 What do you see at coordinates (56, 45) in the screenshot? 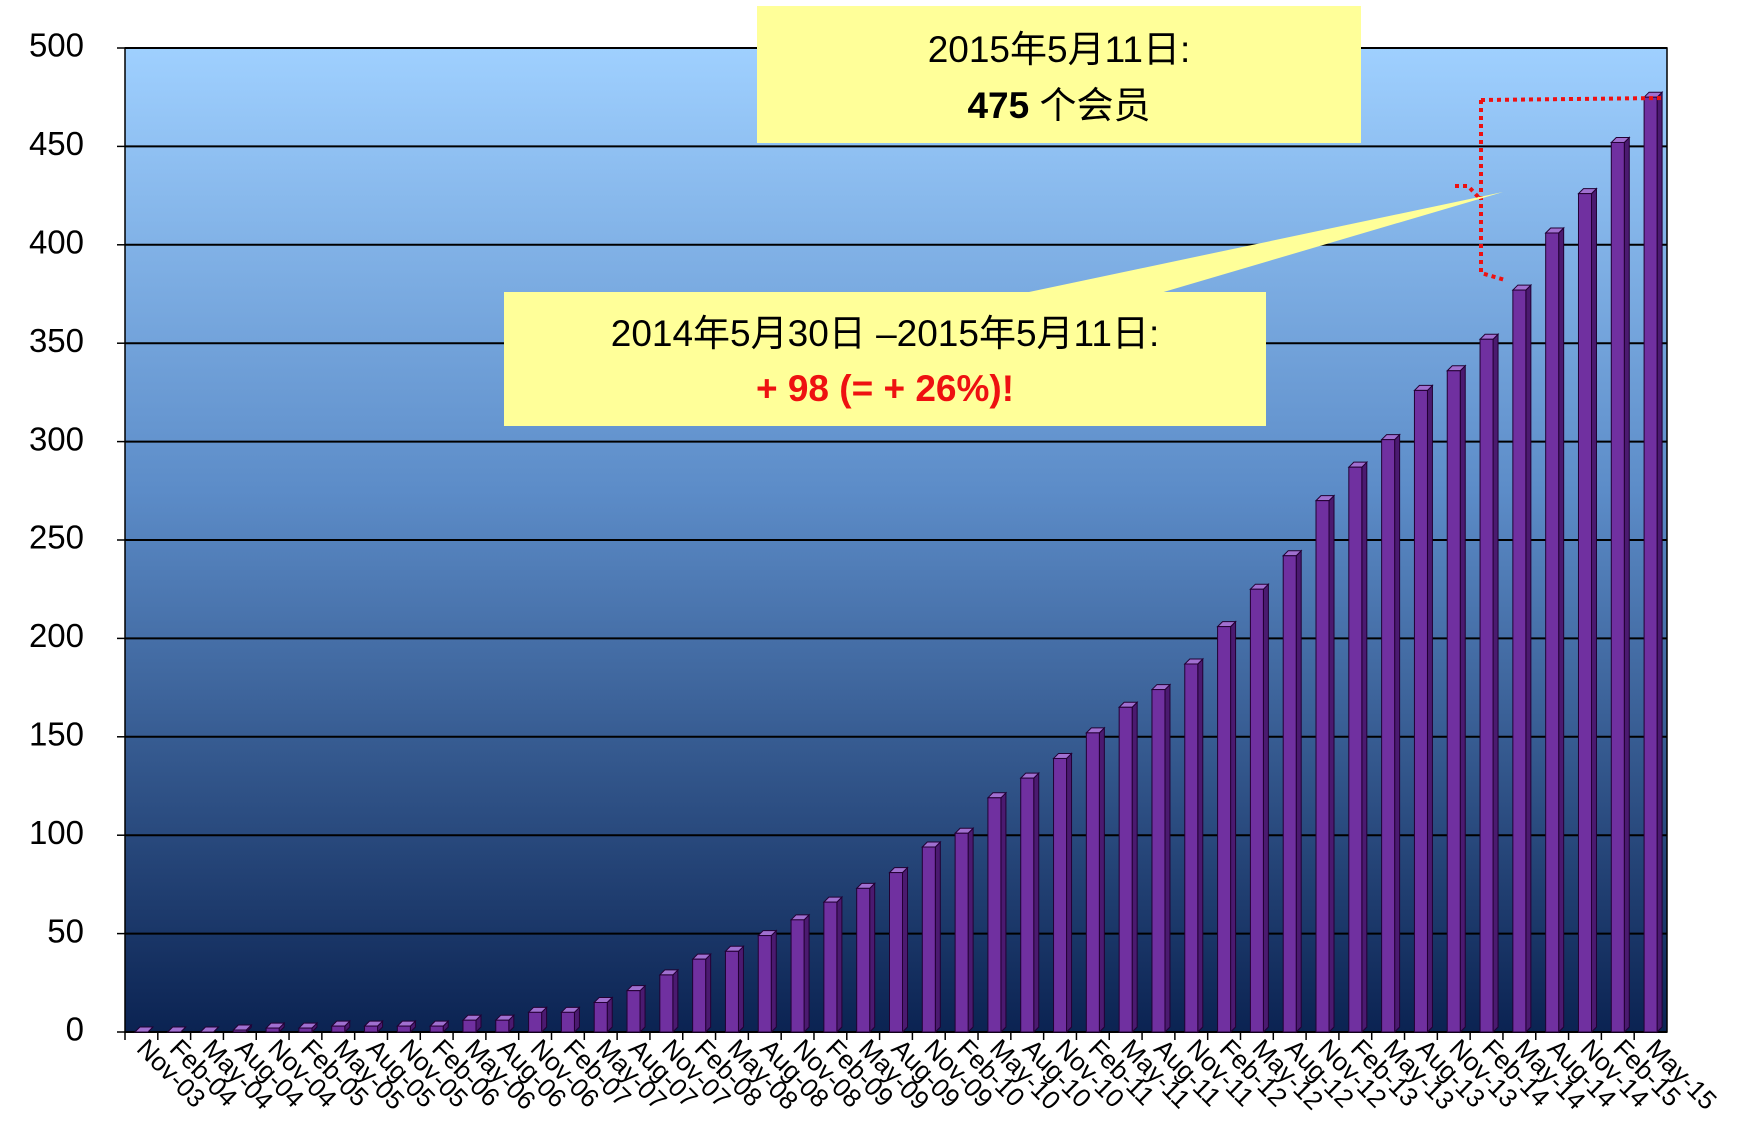
I see `y-tick-label: 500` at bounding box center [56, 45].